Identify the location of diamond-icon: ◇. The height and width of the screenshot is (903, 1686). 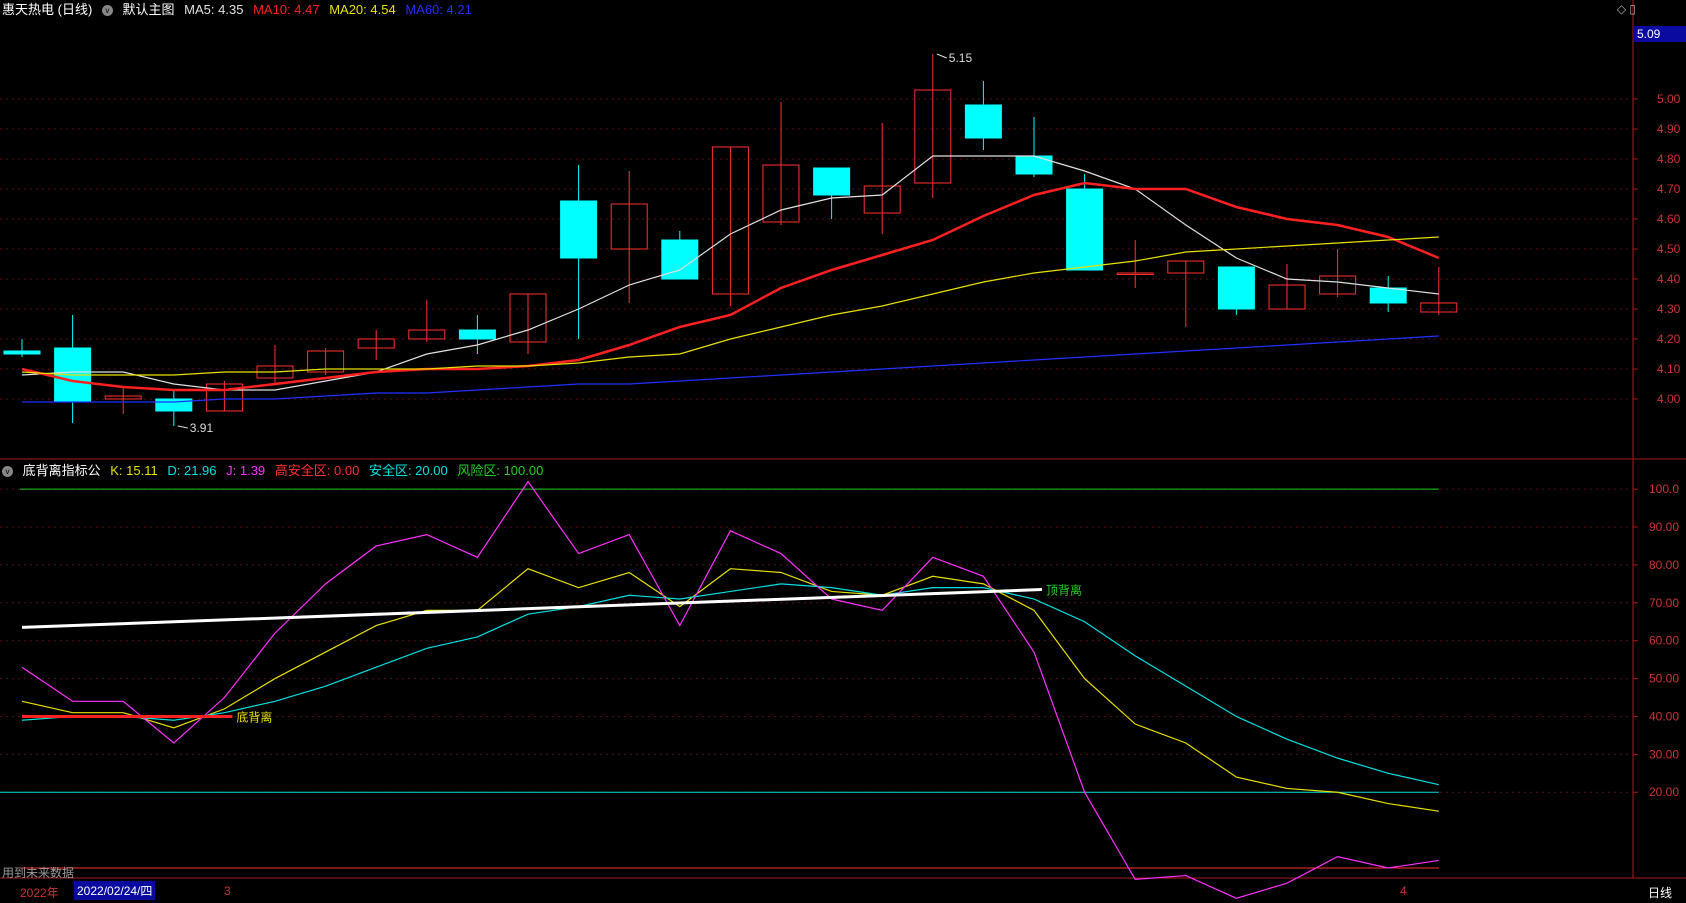
(1621, 9).